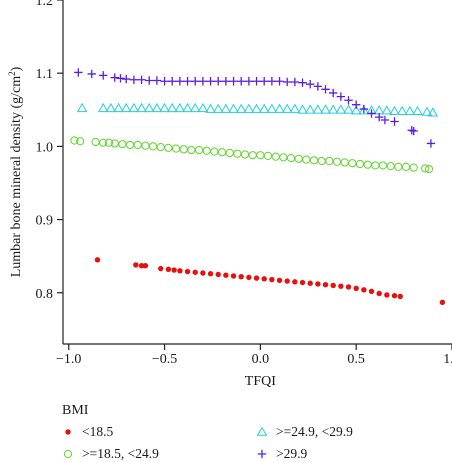  I want to click on x-tick-label: 1.0, so click(447, 359).